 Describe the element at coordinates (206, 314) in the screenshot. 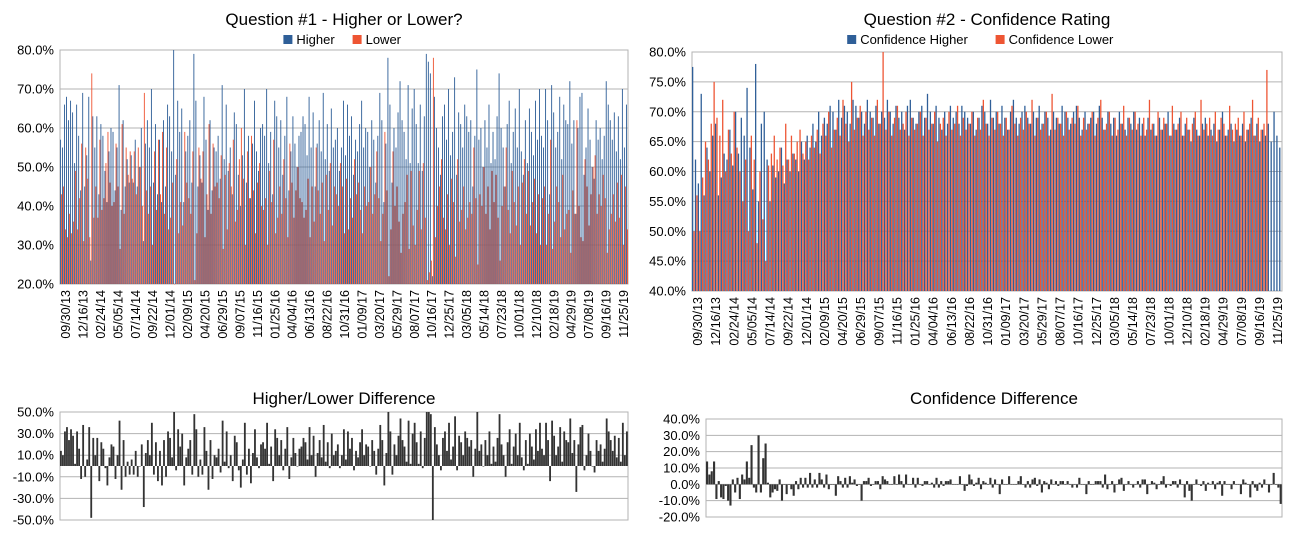

I see `x-tick-label: 04/20/15` at that location.